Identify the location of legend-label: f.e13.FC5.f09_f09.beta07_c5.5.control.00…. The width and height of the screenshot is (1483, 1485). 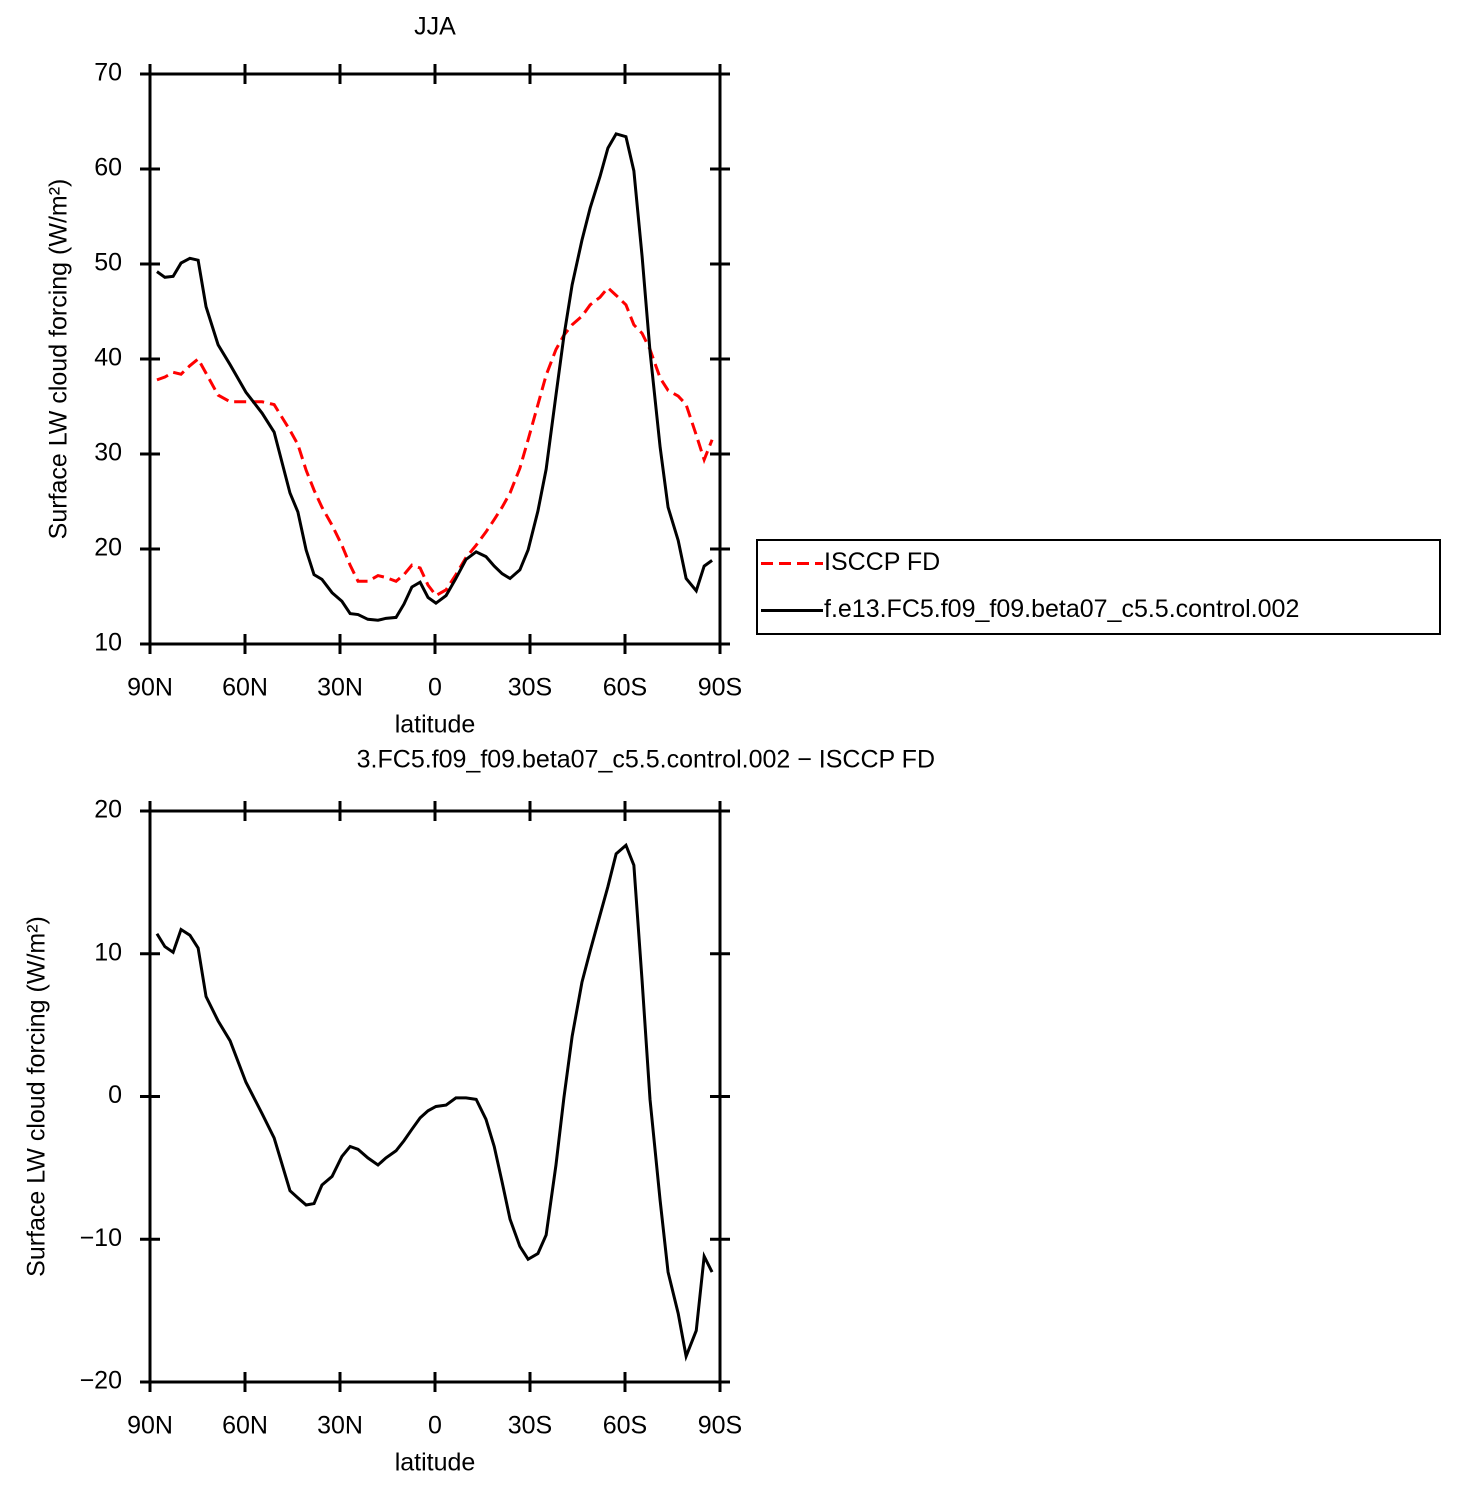
(1061, 609).